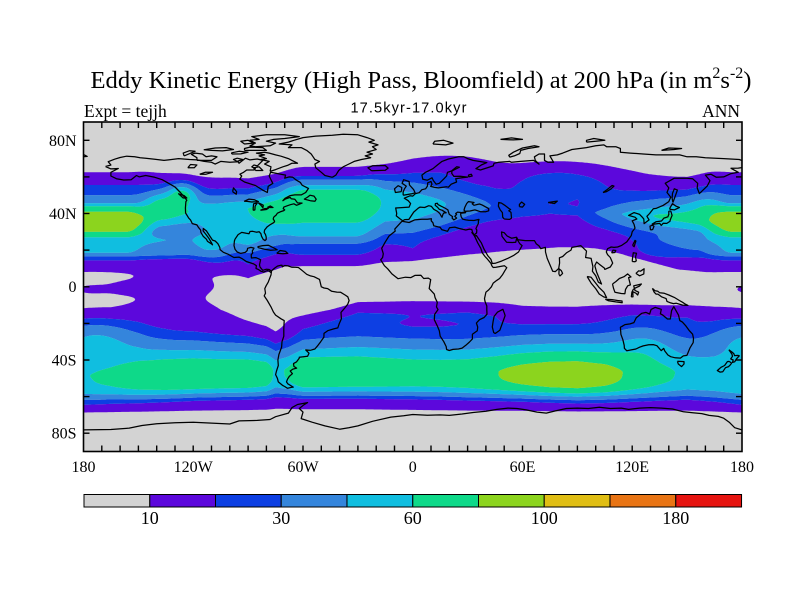 The width and height of the screenshot is (800, 600). Describe the element at coordinates (632, 467) in the screenshot. I see `svg-text: 120E` at that location.